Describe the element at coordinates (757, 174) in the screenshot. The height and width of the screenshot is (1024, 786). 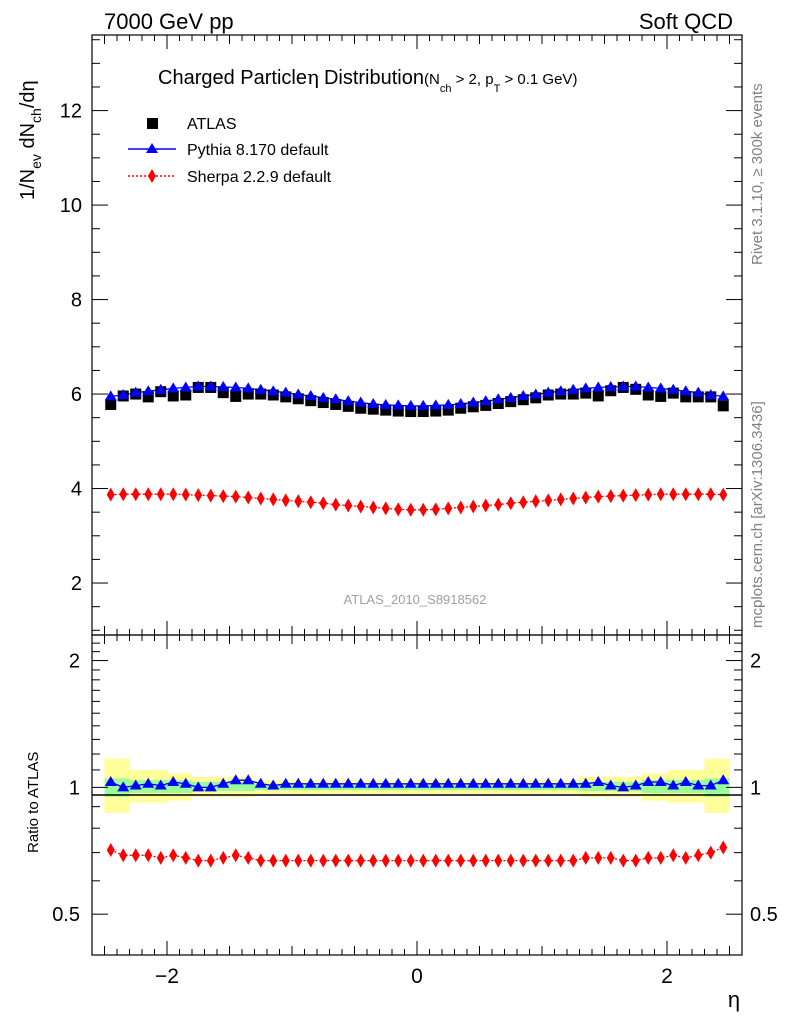
I see `rivet-label: Rivet 3.1.10, ≥ 300k events` at that location.